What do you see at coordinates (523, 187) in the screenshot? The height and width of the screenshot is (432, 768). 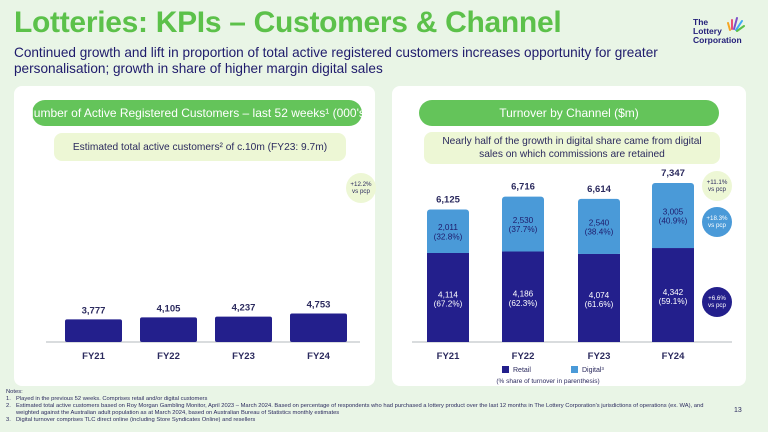 I see `turnover-total-label-fy22: 6,716` at bounding box center [523, 187].